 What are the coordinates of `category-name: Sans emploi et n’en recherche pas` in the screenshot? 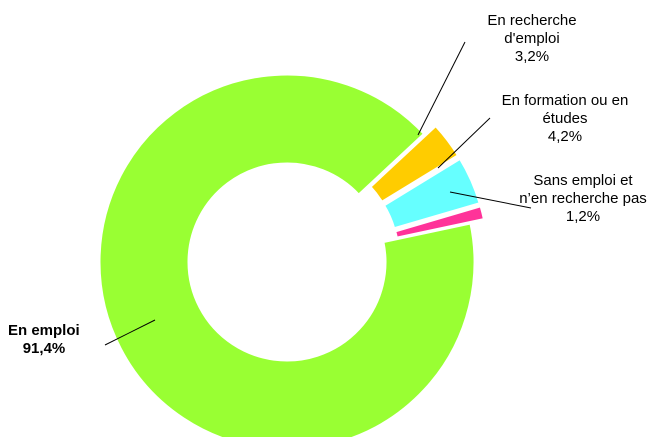 It's located at (583, 189).